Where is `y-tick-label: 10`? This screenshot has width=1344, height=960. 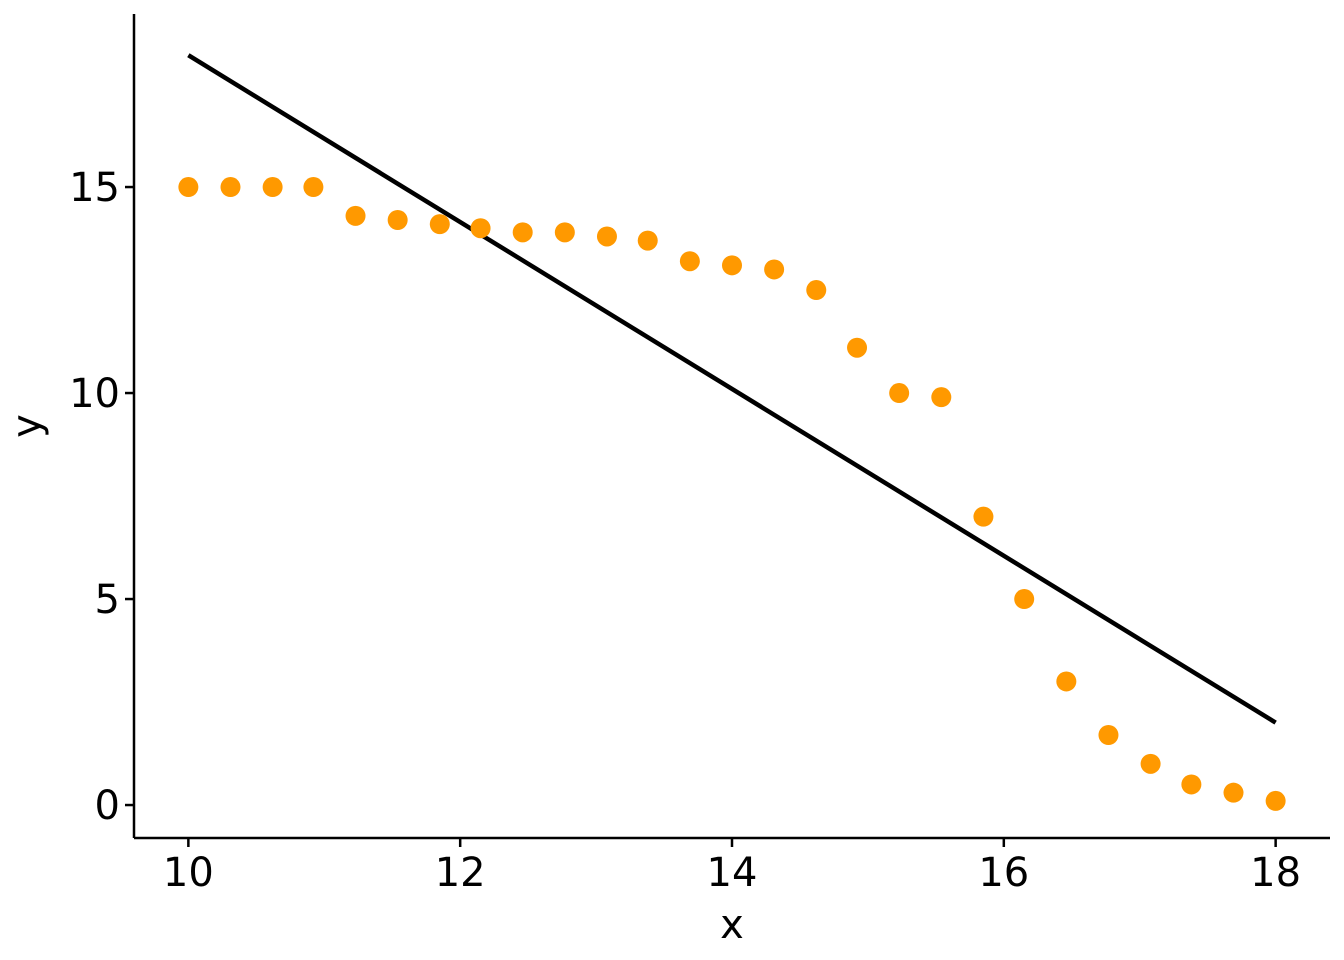 y-tick-label: 10 is located at coordinates (94, 394).